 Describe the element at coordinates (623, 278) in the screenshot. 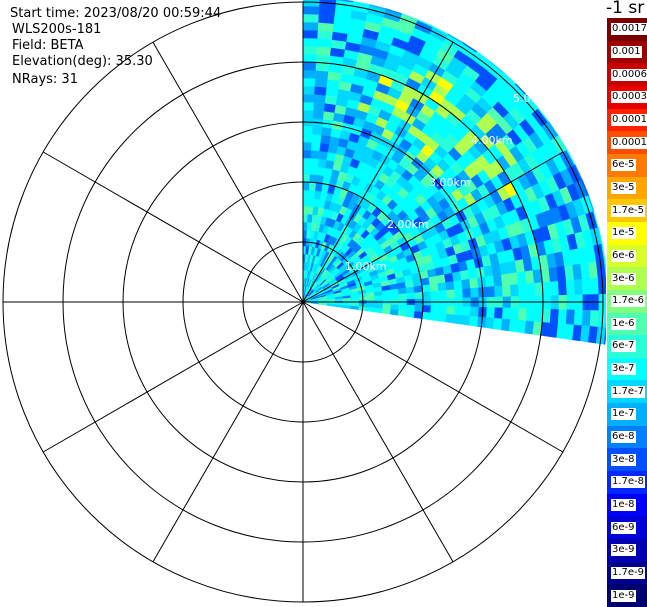

I see `colorbar-tick-label: 3e-6` at that location.